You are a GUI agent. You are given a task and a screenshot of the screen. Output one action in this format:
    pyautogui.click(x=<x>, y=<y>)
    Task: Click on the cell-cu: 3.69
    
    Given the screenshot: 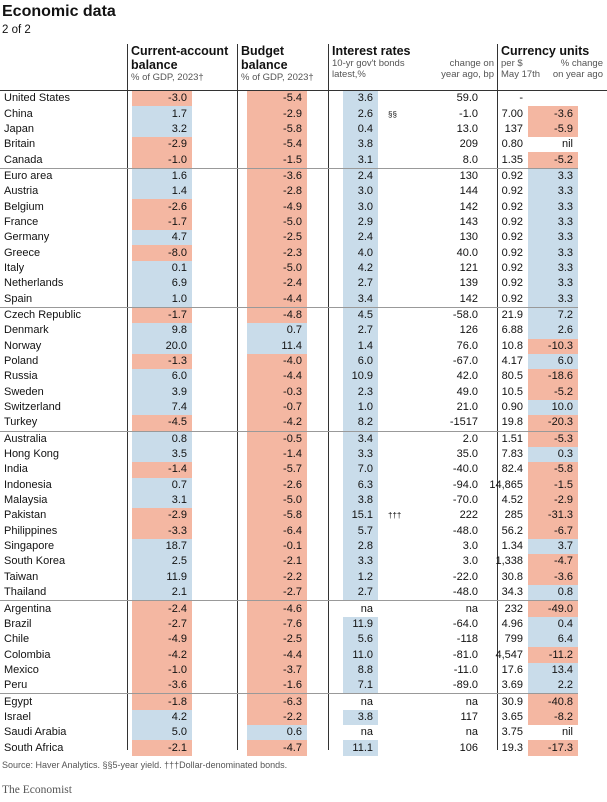 What is the action you would take?
    pyautogui.click(x=512, y=685)
    